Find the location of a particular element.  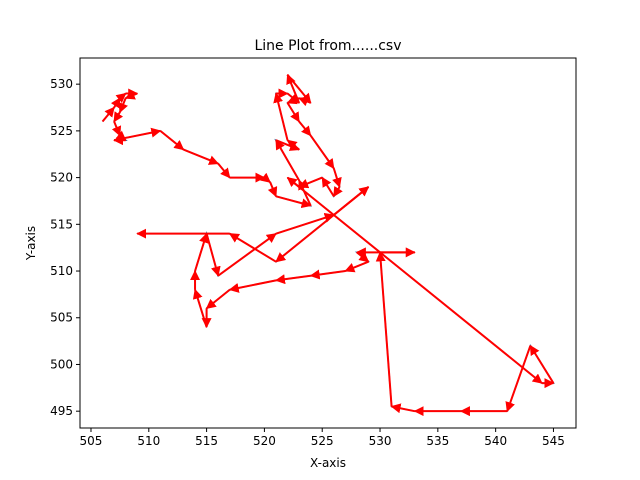

y-tick-label: 500 is located at coordinates (61, 364).